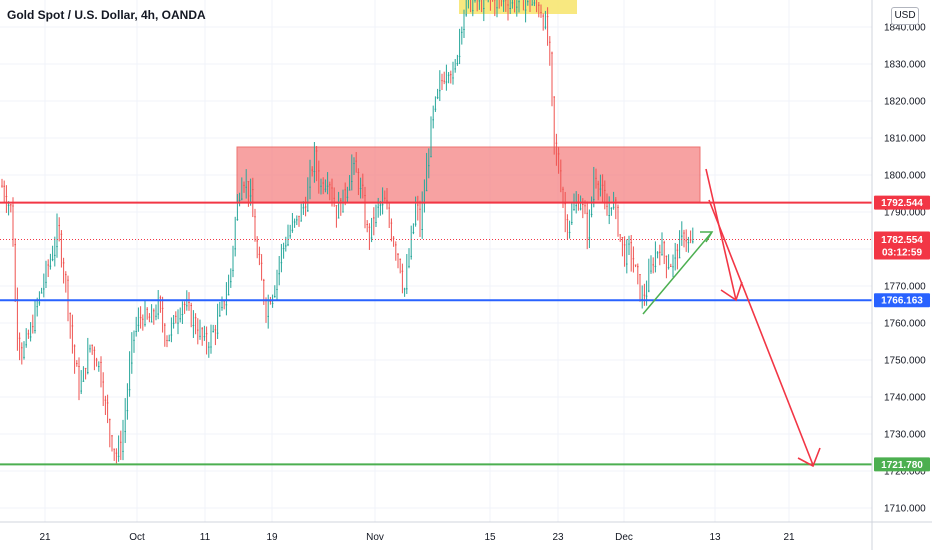 This screenshot has width=932, height=550. Describe the element at coordinates (905, 139) in the screenshot. I see `y-tick-label: 1810.000` at that location.